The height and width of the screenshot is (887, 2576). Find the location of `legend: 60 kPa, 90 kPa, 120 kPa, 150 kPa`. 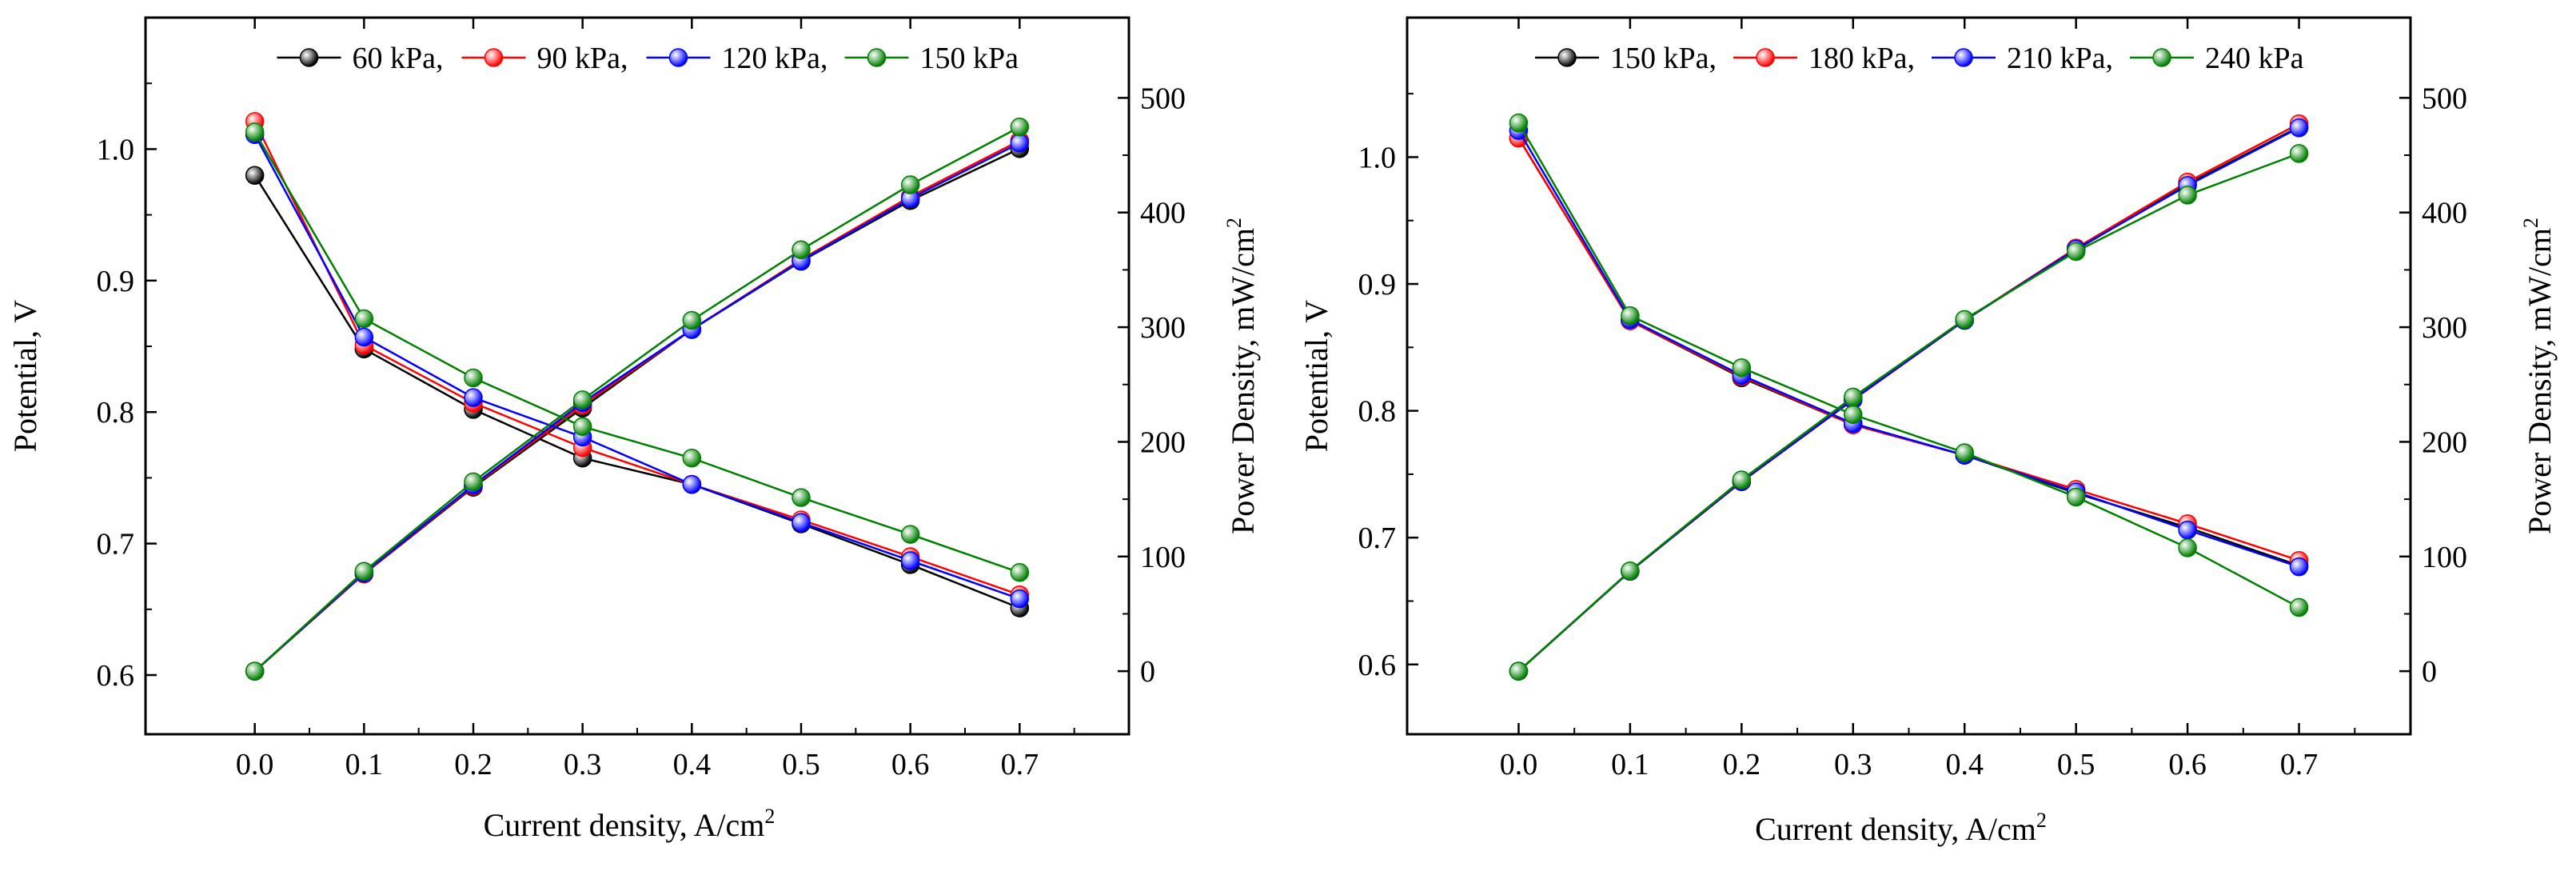

legend: 60 kPa, 90 kPa, 120 kPa, 150 kPa is located at coordinates (648, 58).